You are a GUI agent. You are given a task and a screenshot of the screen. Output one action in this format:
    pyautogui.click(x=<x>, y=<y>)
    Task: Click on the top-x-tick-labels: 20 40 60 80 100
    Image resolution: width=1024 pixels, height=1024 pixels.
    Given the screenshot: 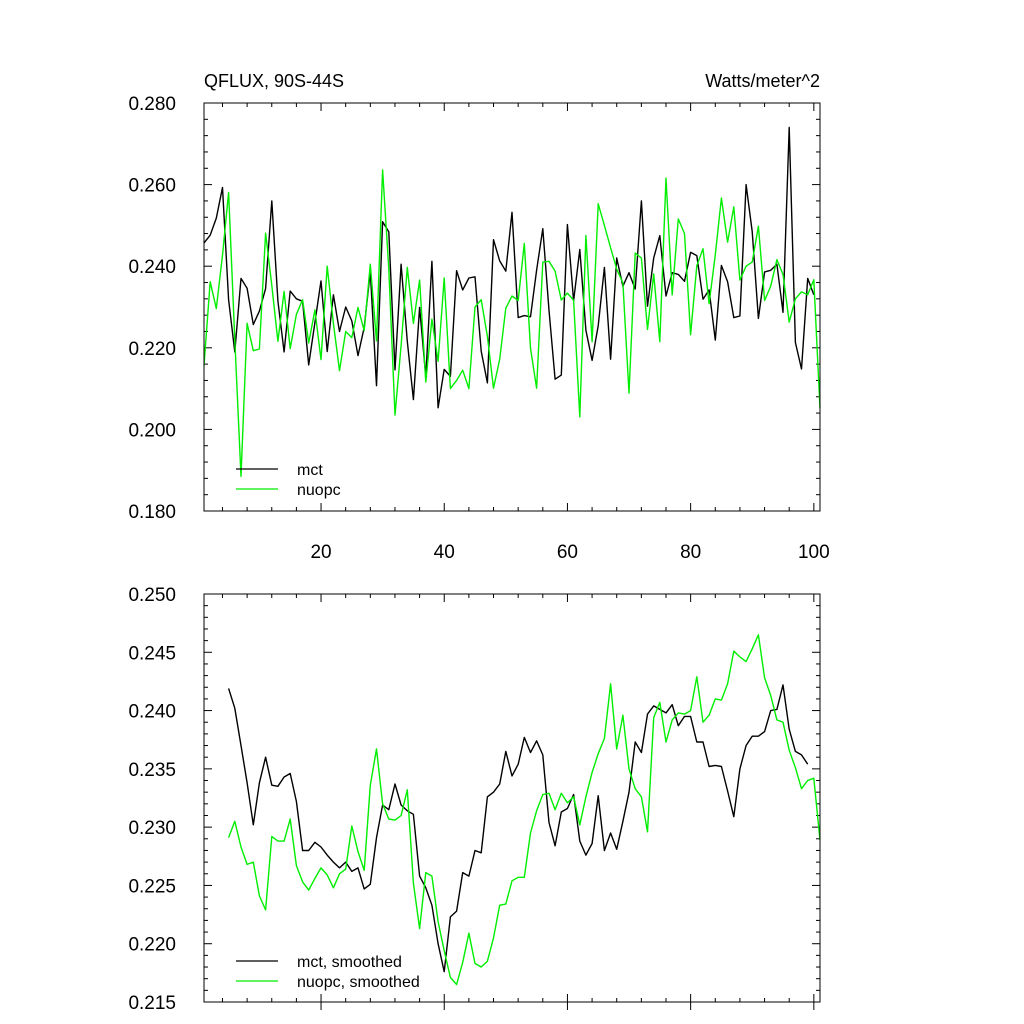 What is the action you would take?
    pyautogui.click(x=569, y=552)
    